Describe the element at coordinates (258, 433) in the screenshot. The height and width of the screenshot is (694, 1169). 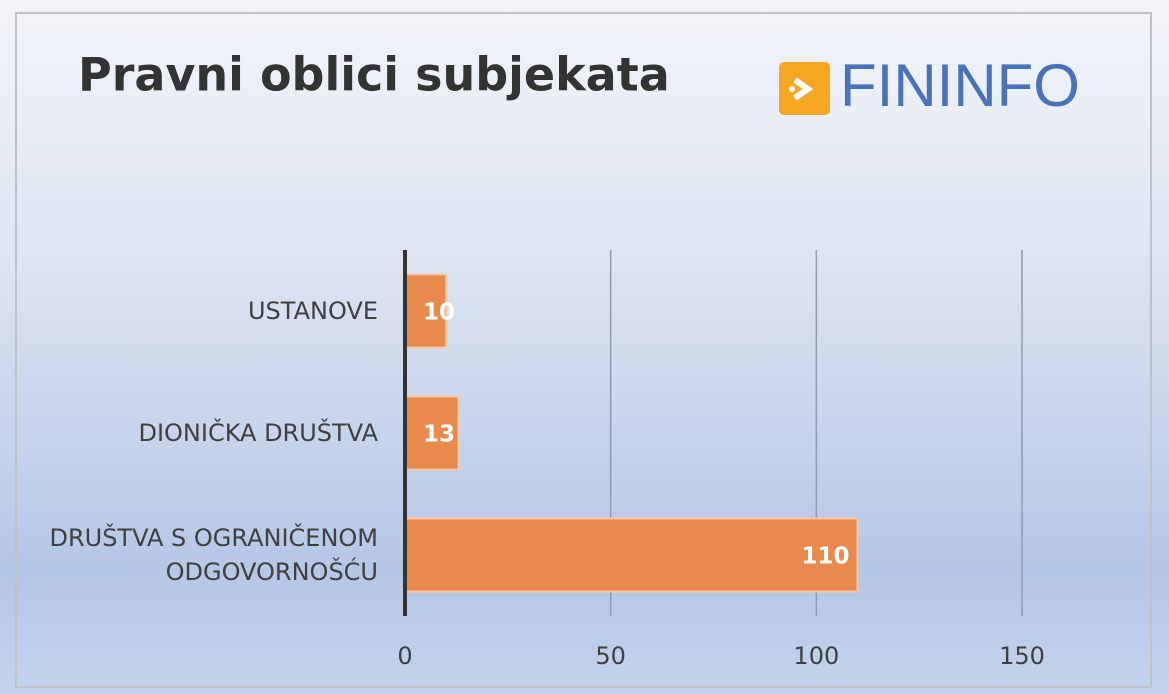
I see `y-tick-label: DIONIČKA DRUŠTVA` at that location.